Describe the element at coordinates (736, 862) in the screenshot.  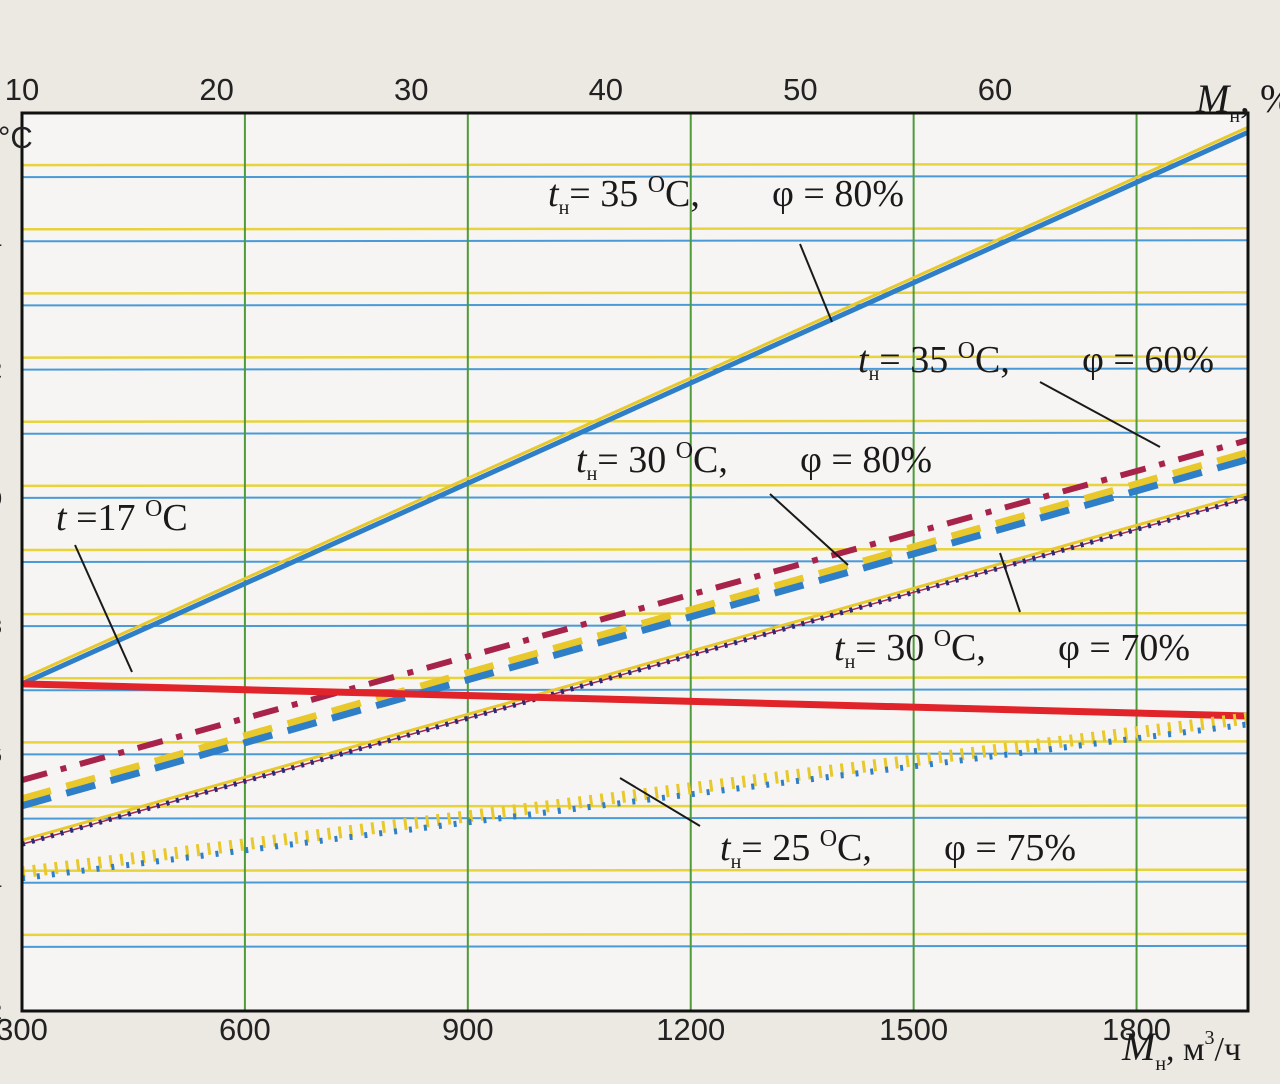
I see `ann-25-75-sub: н` at that location.